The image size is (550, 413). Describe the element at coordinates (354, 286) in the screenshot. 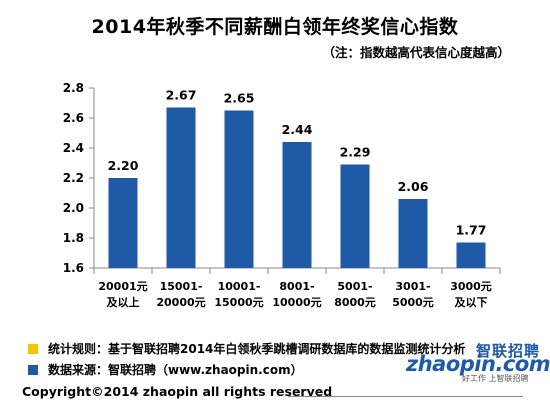

I see `category-label: 5001-` at that location.